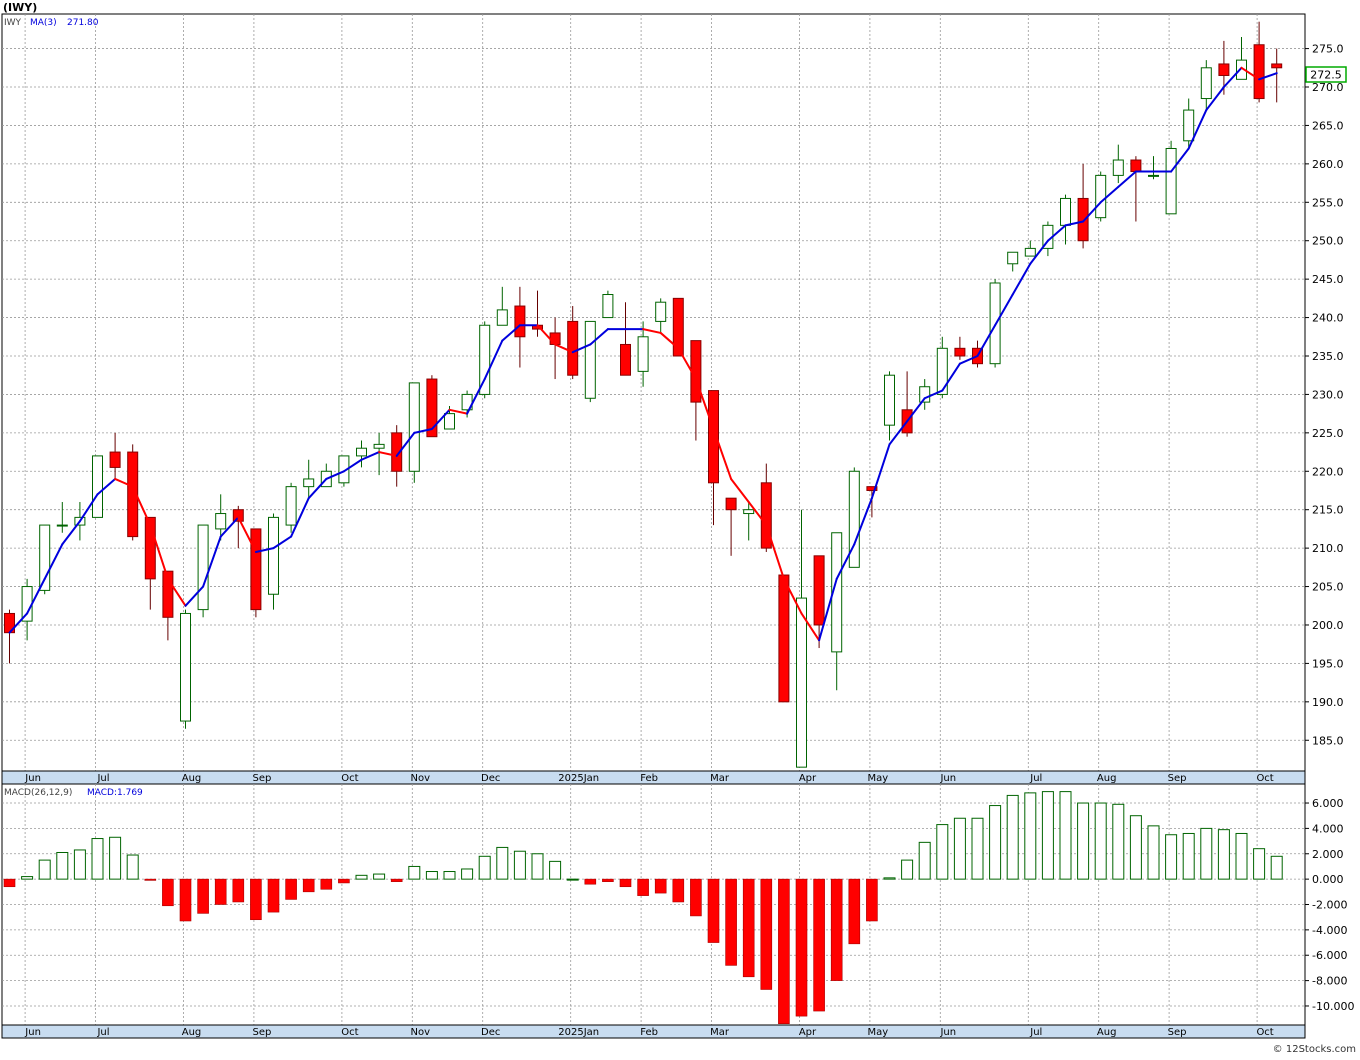 This screenshot has height=1060, width=1360. I want to click on macd-x-tick-label: Aug, so click(1107, 1032).